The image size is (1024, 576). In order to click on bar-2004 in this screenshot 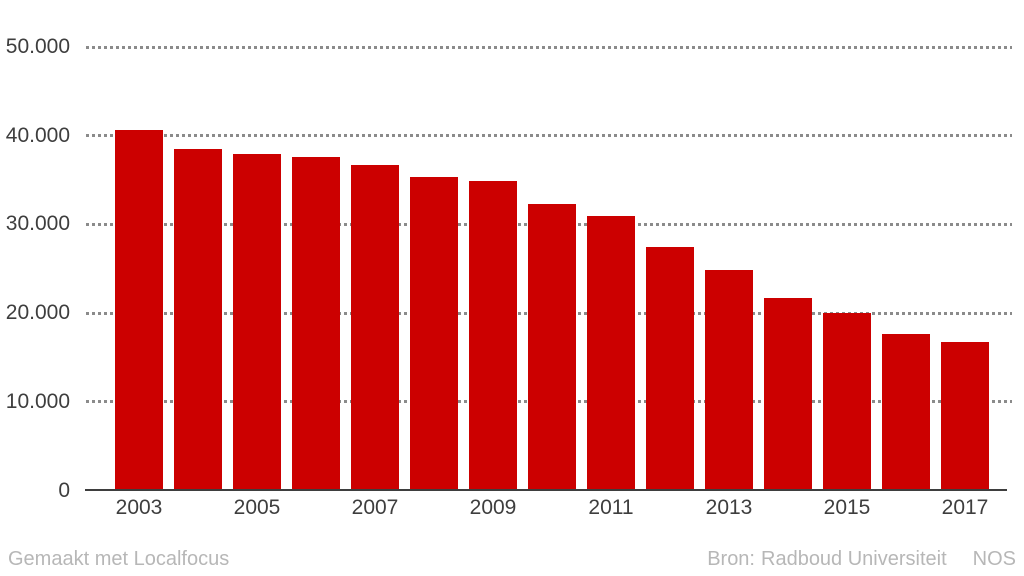, I will do `click(198, 320)`.